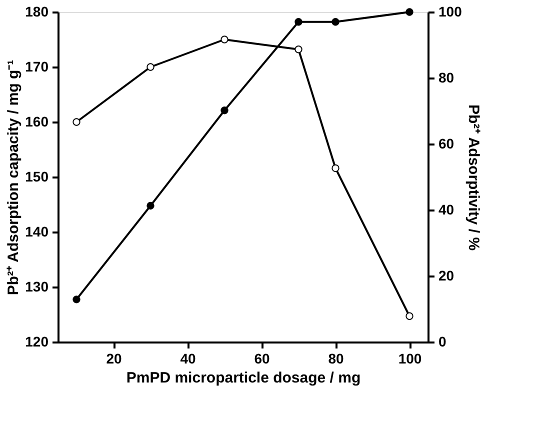 The height and width of the screenshot is (426, 538). Describe the element at coordinates (450, 12) in the screenshot. I see `y2-tick-label: 100` at that location.